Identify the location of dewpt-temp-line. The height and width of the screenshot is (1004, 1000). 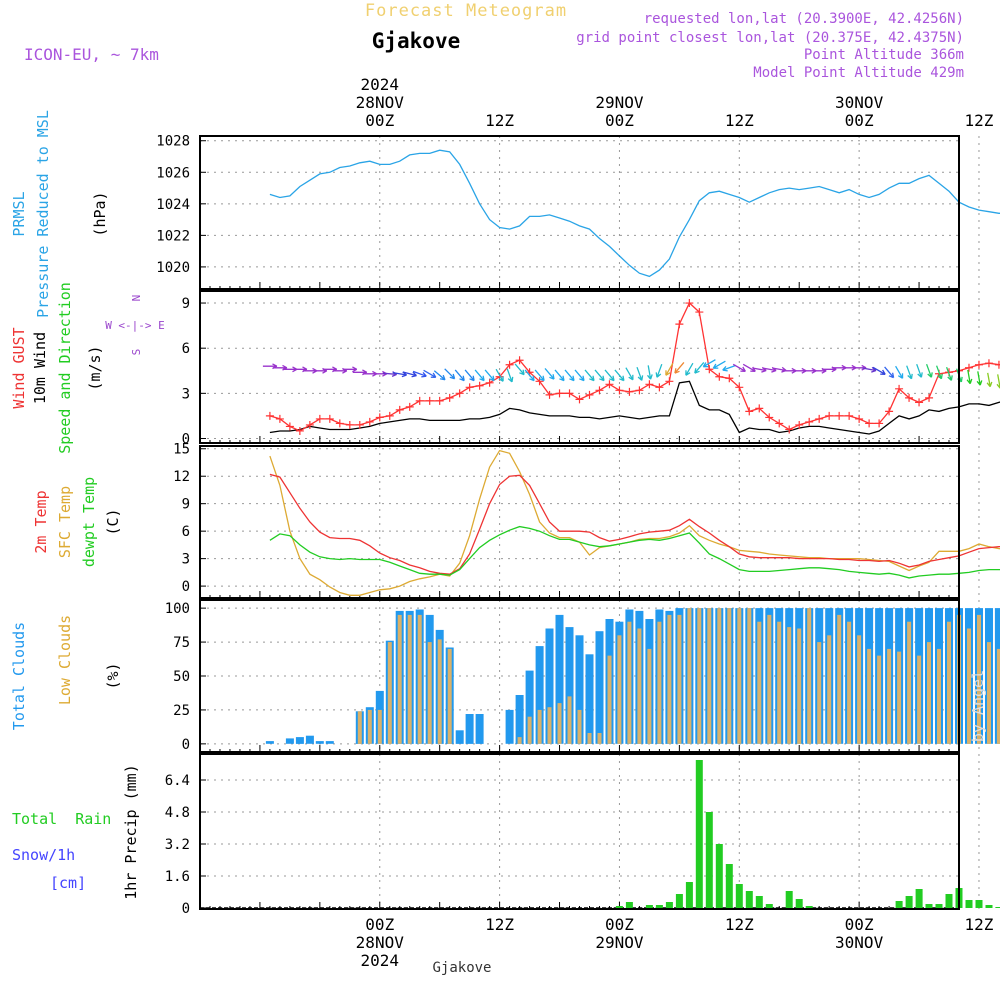
(634, 552).